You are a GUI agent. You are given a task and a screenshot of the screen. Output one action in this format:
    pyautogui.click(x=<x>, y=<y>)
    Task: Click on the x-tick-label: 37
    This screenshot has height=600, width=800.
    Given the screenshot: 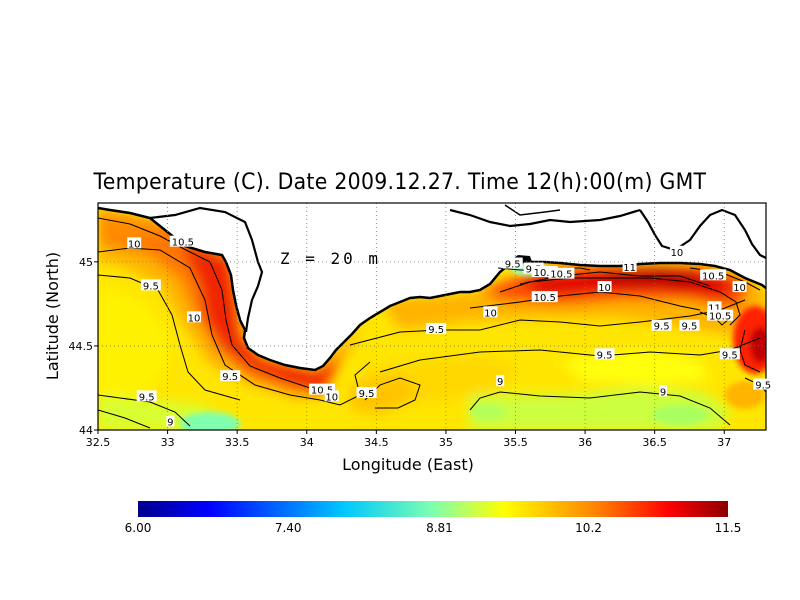 What is the action you would take?
    pyautogui.click(x=724, y=442)
    